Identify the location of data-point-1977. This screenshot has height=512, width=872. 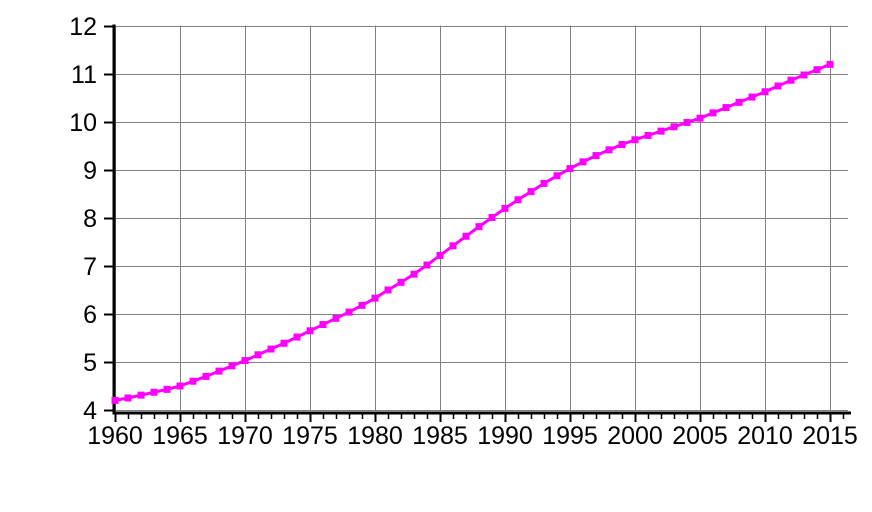
(336, 318).